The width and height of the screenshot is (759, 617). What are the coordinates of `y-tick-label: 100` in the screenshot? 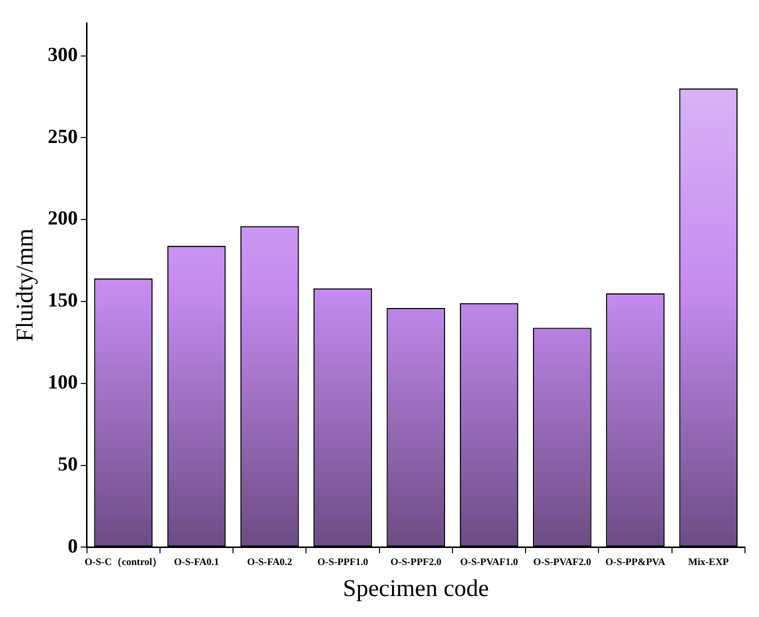 It's located at (63, 383).